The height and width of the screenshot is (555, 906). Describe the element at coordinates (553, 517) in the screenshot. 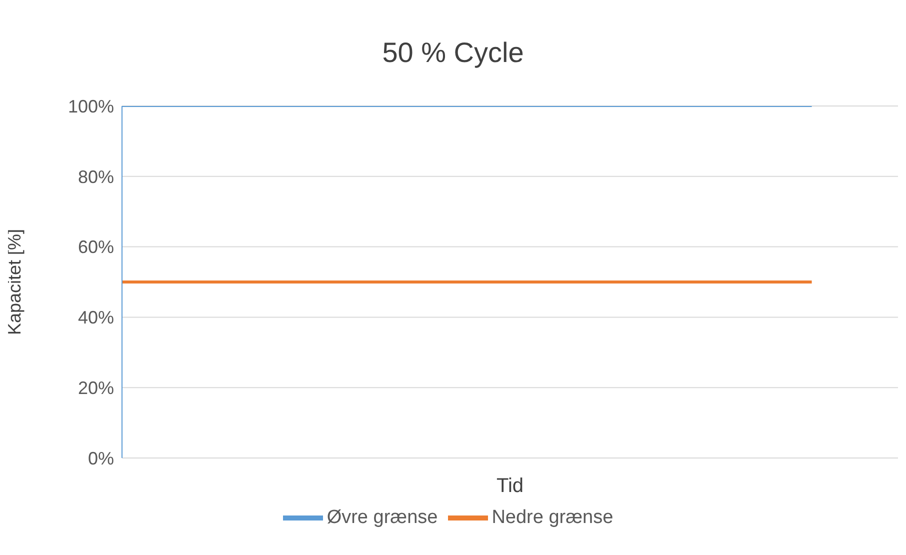

I see `legend-label: Nedre grænse` at that location.